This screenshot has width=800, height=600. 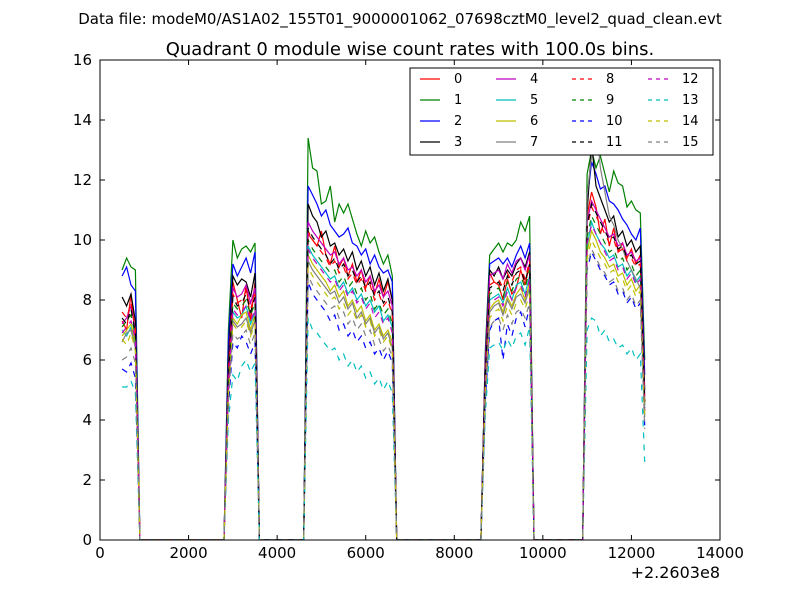 I want to click on y-tick-label: 16, so click(x=82, y=60).